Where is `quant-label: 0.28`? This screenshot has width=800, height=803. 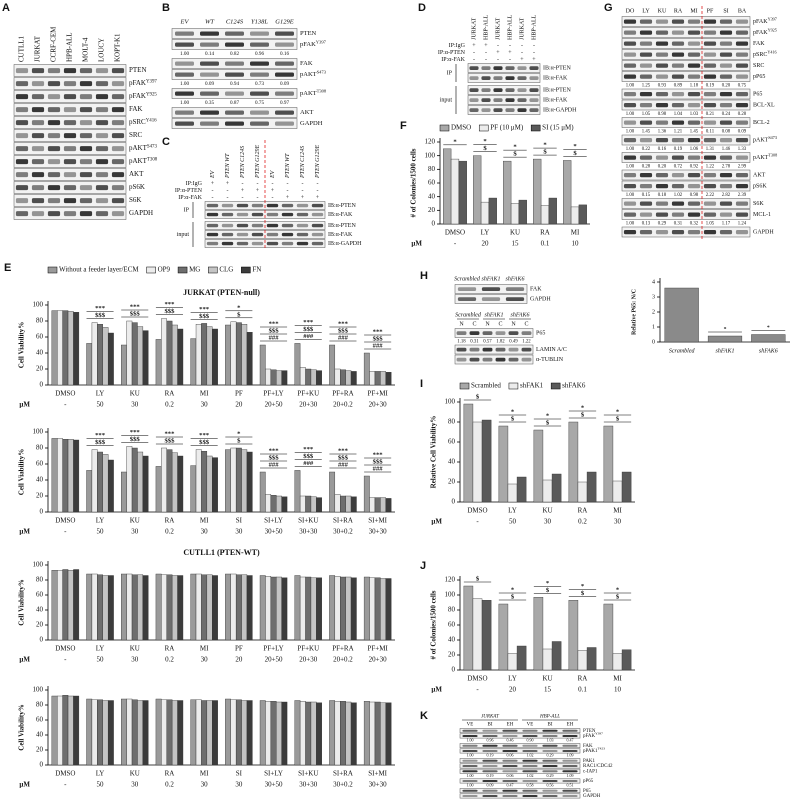
quant-label: 0.28 is located at coordinates (742, 114).